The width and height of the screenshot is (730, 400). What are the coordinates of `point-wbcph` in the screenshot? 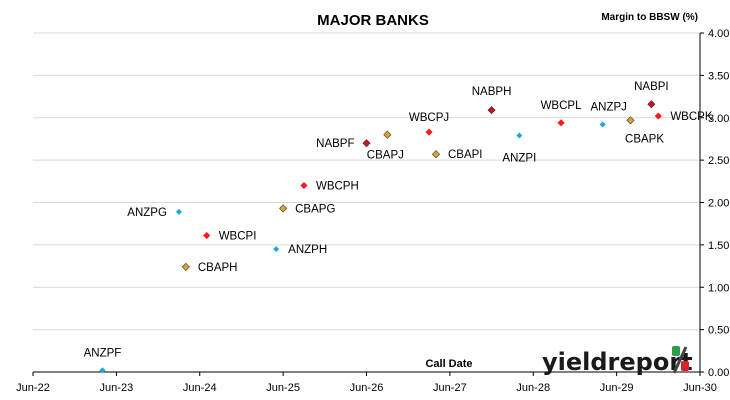 It's located at (304, 185).